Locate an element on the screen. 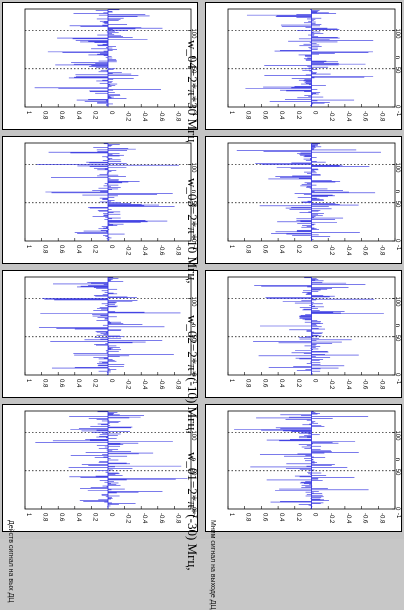  plot-panel-im-30: 1 0.8 0.6 0.4 0.2 0 -0.2 -0.4 -0.6 -0.8 -1 0 50 100 n is located at coordinates (303, 66).